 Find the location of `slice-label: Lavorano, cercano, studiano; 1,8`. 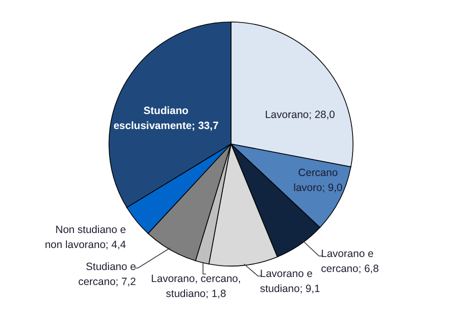

slice-label: Lavorano, cercano, studiano; 1,8 is located at coordinates (196, 286).